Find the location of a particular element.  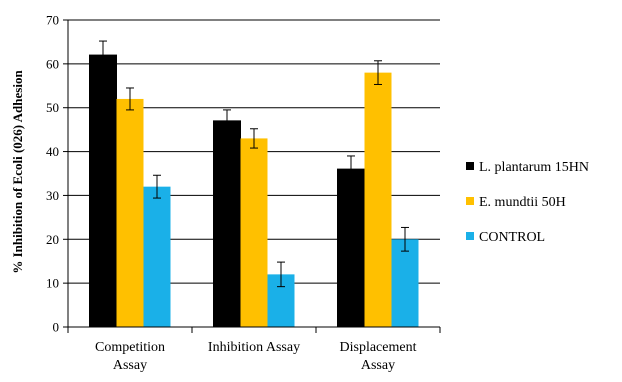

legend-label: CONTROL is located at coordinates (512, 237).